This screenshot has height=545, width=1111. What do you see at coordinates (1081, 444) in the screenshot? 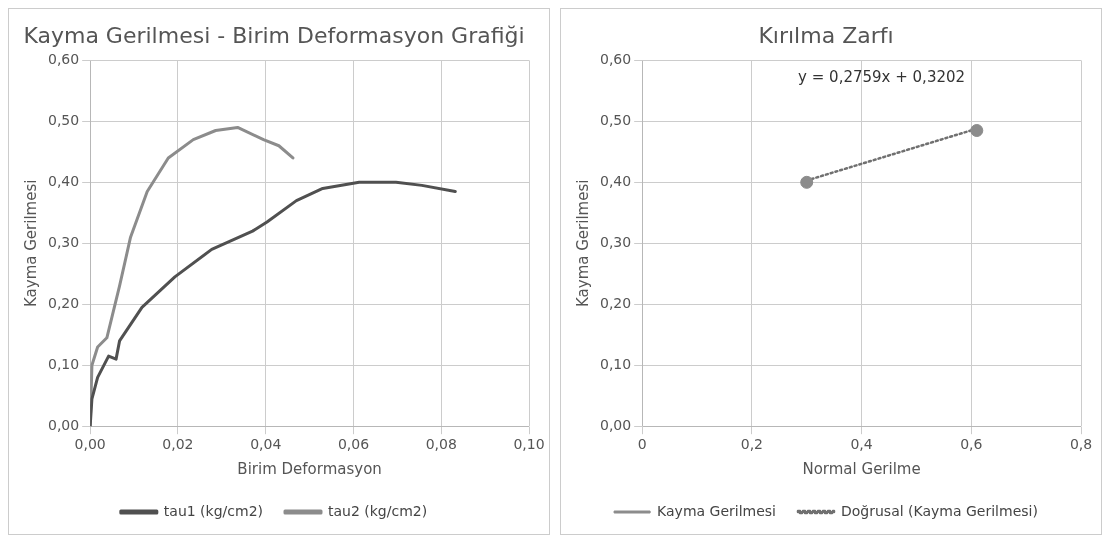
I see `x-tick-label: 0,8` at bounding box center [1081, 444].